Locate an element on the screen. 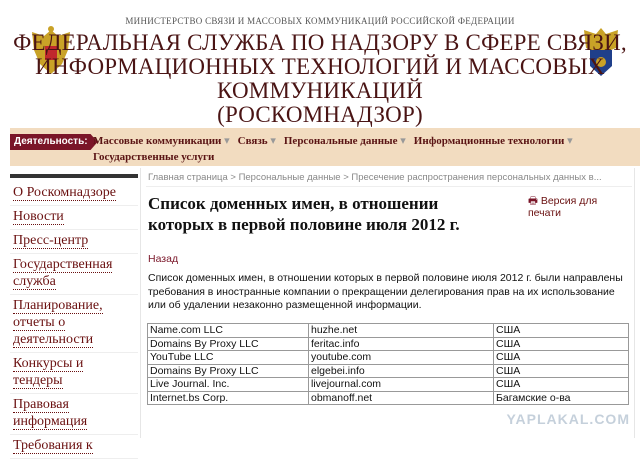 This screenshot has width=640, height=459. country-cell: Багамские о-ва is located at coordinates (561, 397).